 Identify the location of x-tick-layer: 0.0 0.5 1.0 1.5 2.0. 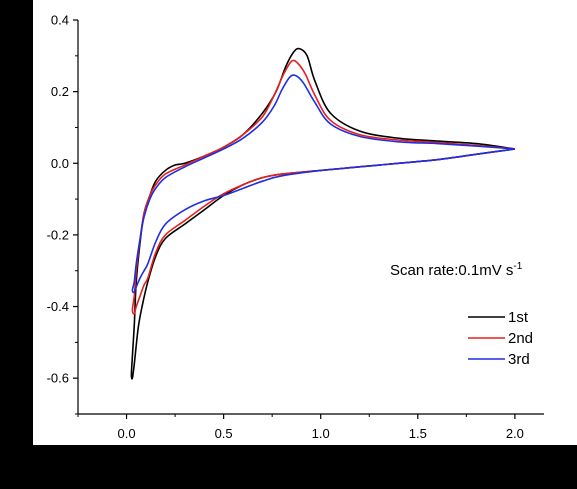
(300, 427).